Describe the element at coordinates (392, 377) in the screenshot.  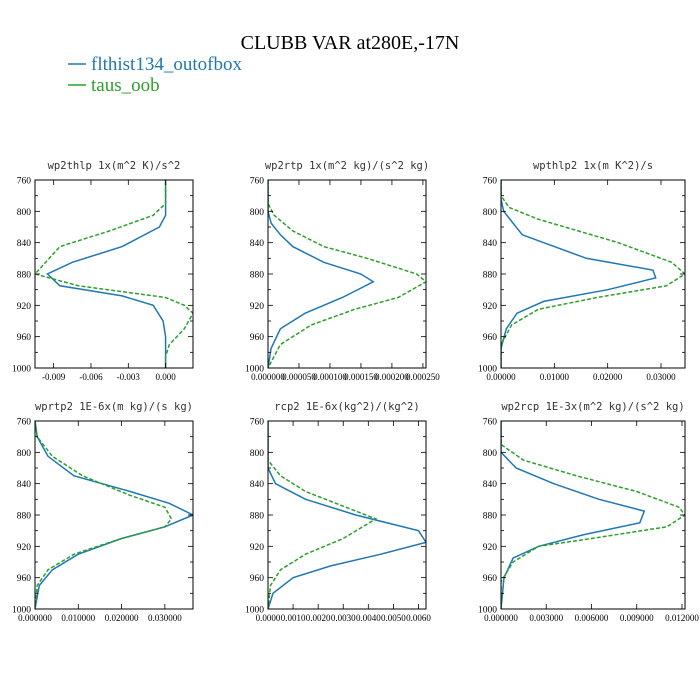
I see `x-tick-label: 0.000200` at that location.